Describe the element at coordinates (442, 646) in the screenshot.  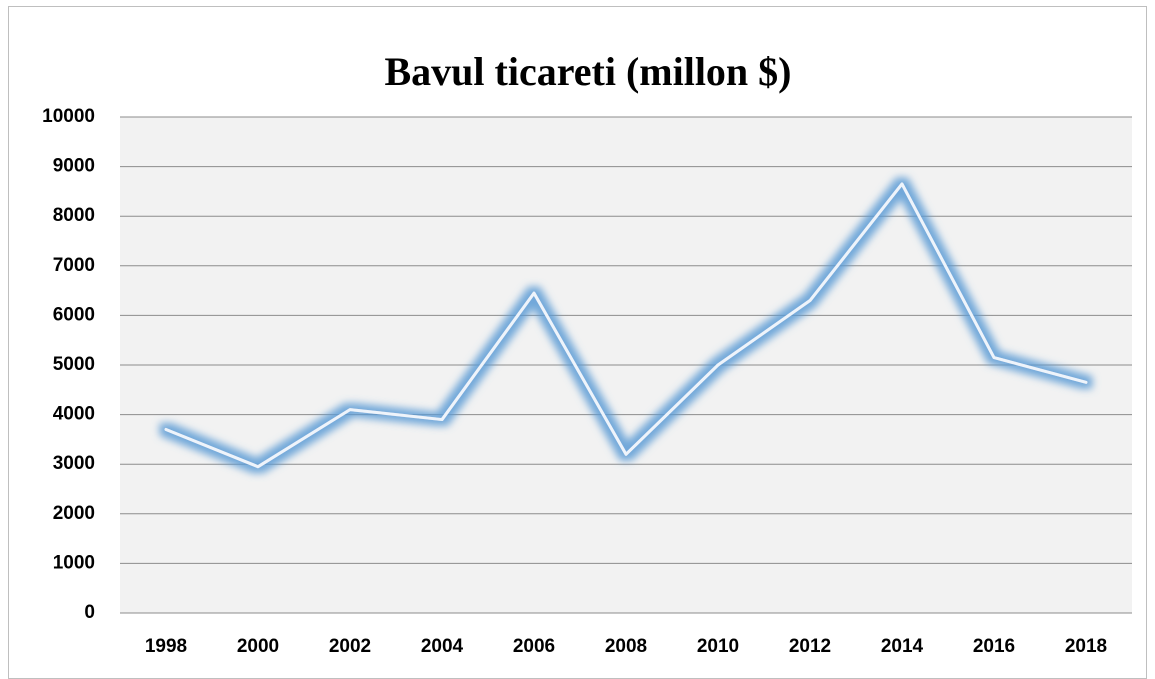
I see `x-tick-label: 2004` at that location.